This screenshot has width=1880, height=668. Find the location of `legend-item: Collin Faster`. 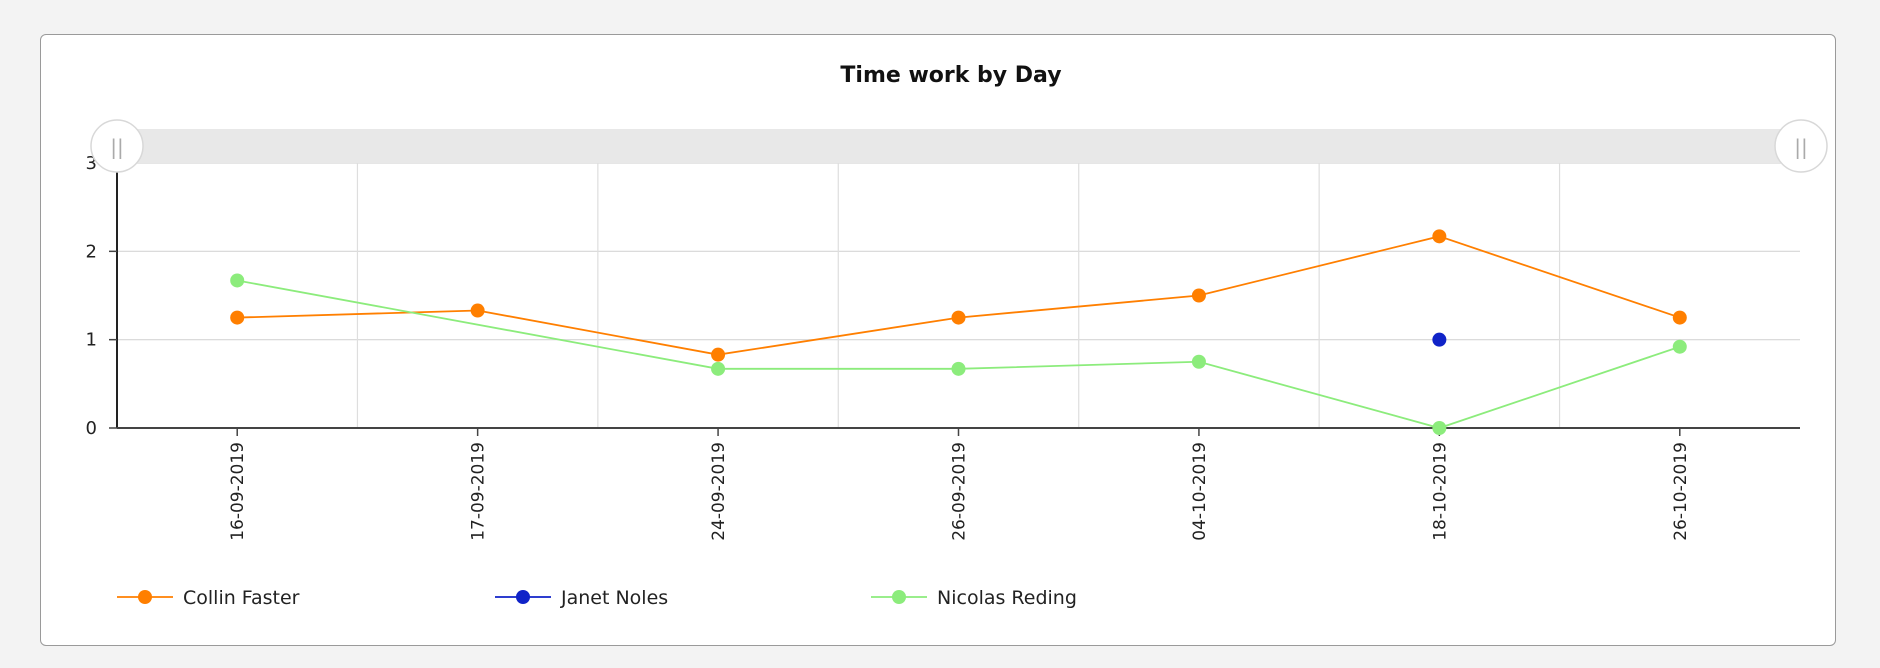

legend-item: Collin Faster is located at coordinates (208, 598).